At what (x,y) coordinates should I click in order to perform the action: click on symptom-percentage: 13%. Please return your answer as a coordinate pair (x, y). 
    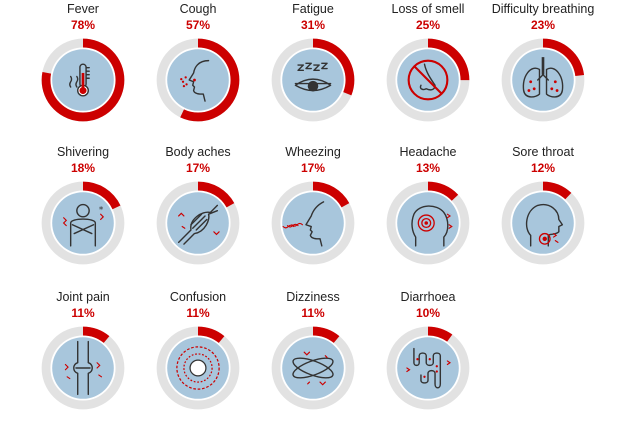
    Looking at the image, I should click on (428, 168).